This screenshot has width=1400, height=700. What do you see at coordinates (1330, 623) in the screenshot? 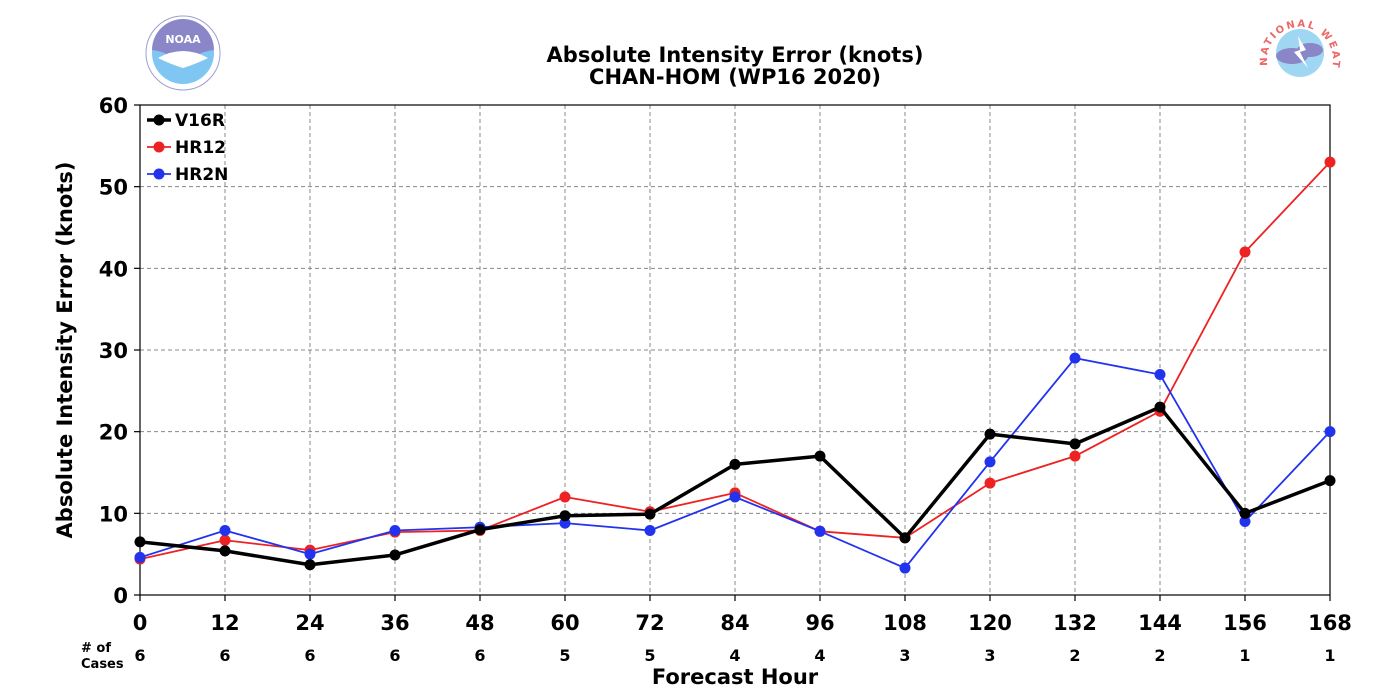
I see `x-tick-label-168: 168` at bounding box center [1330, 623].